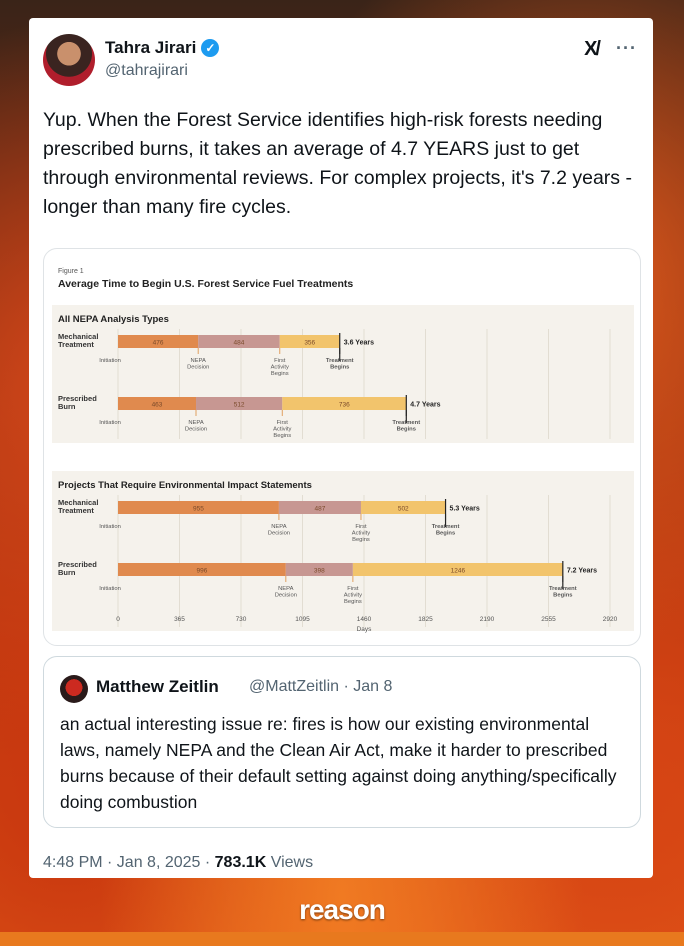 The height and width of the screenshot is (946, 684). I want to click on segment-value: 356, so click(309, 343).